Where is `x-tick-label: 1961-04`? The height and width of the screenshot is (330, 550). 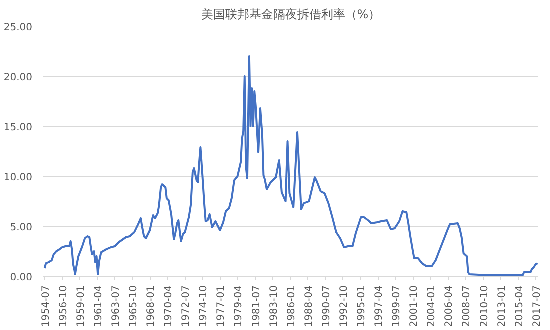 x-tick-label: 1961-04 is located at coordinates (98, 306).